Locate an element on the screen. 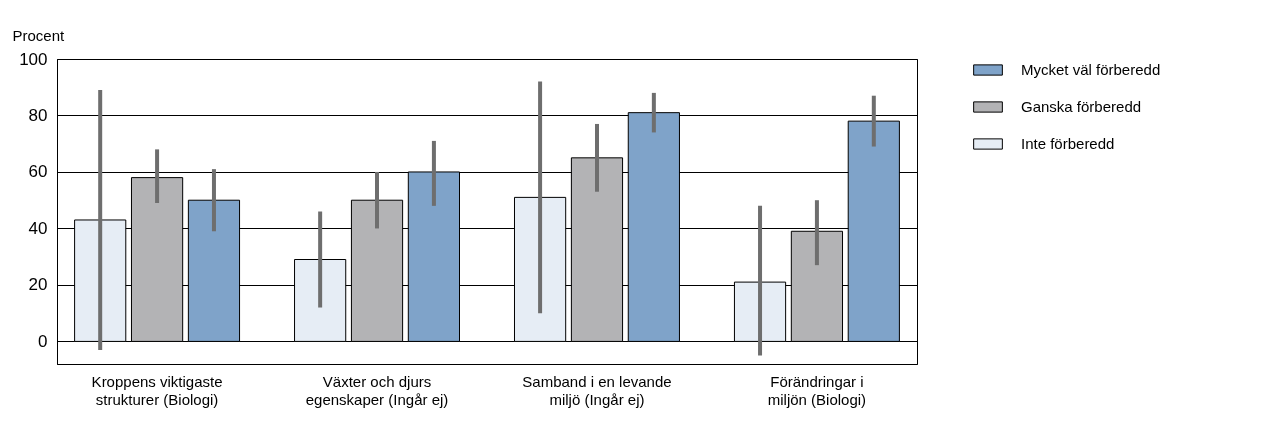  x-tick-label: Växter och djurs egenskaper (Ingår ej) is located at coordinates (377, 390).